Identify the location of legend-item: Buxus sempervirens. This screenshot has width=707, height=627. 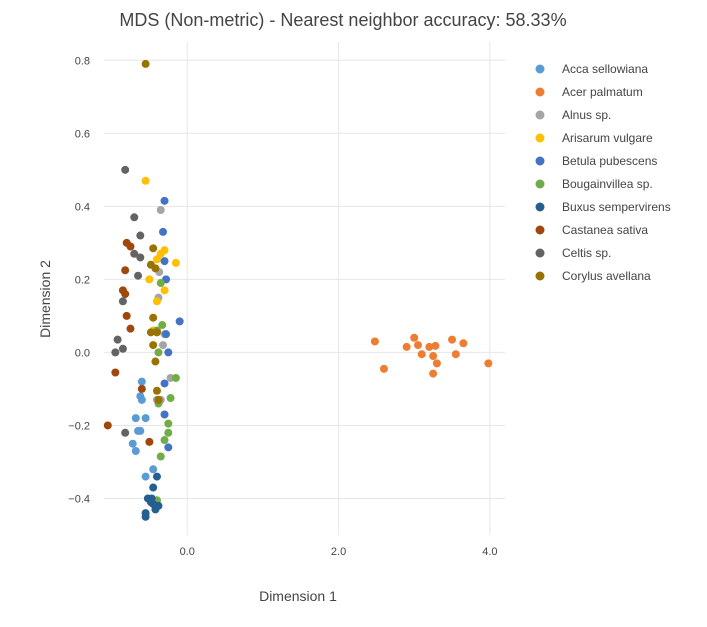
(603, 207).